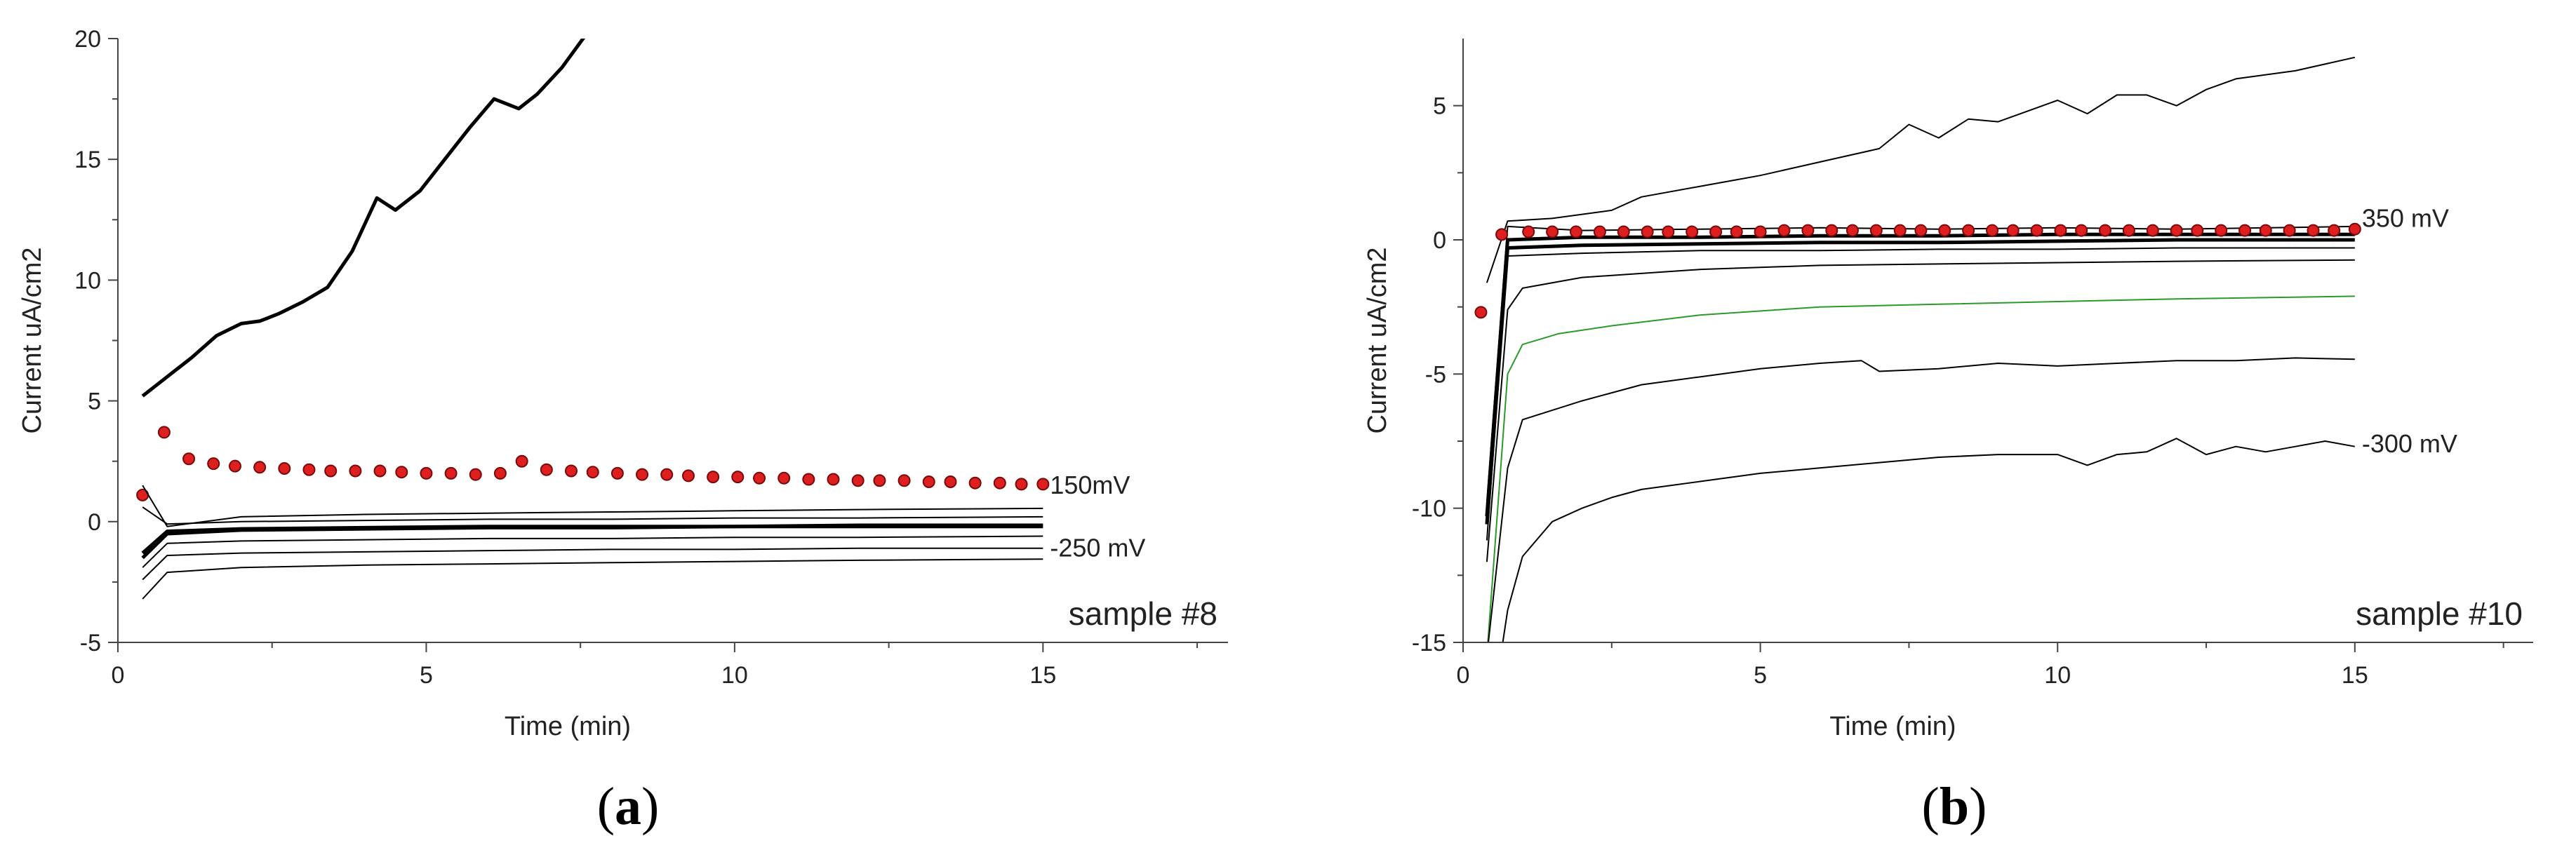 The height and width of the screenshot is (857, 2576). Describe the element at coordinates (568, 726) in the screenshot. I see `x-axis-label-a: Time (min)` at that location.